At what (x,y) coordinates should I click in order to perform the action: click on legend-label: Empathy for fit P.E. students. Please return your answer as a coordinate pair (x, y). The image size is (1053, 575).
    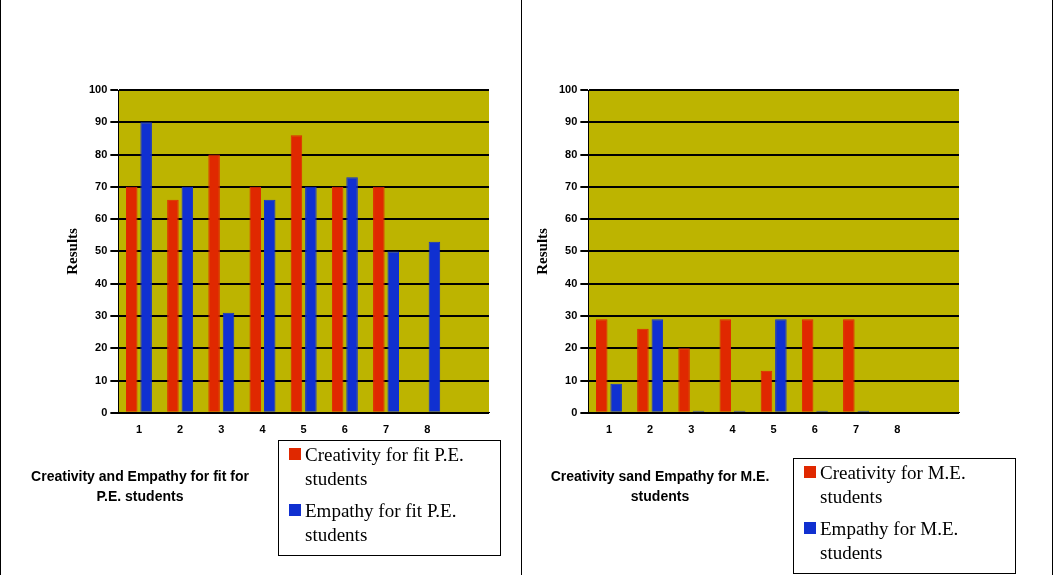
    Looking at the image, I should click on (381, 523).